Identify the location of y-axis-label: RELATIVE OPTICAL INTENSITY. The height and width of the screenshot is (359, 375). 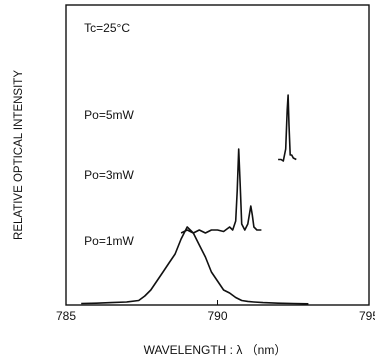
(19, 155).